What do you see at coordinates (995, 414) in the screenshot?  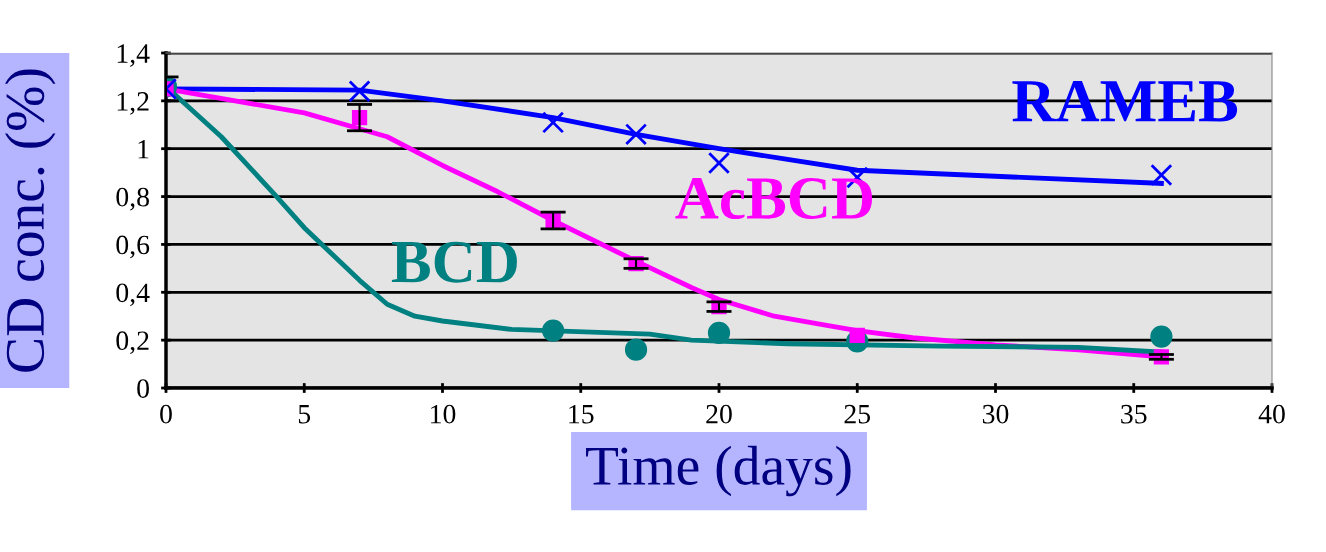 I see `x-tick-label: 30` at bounding box center [995, 414].